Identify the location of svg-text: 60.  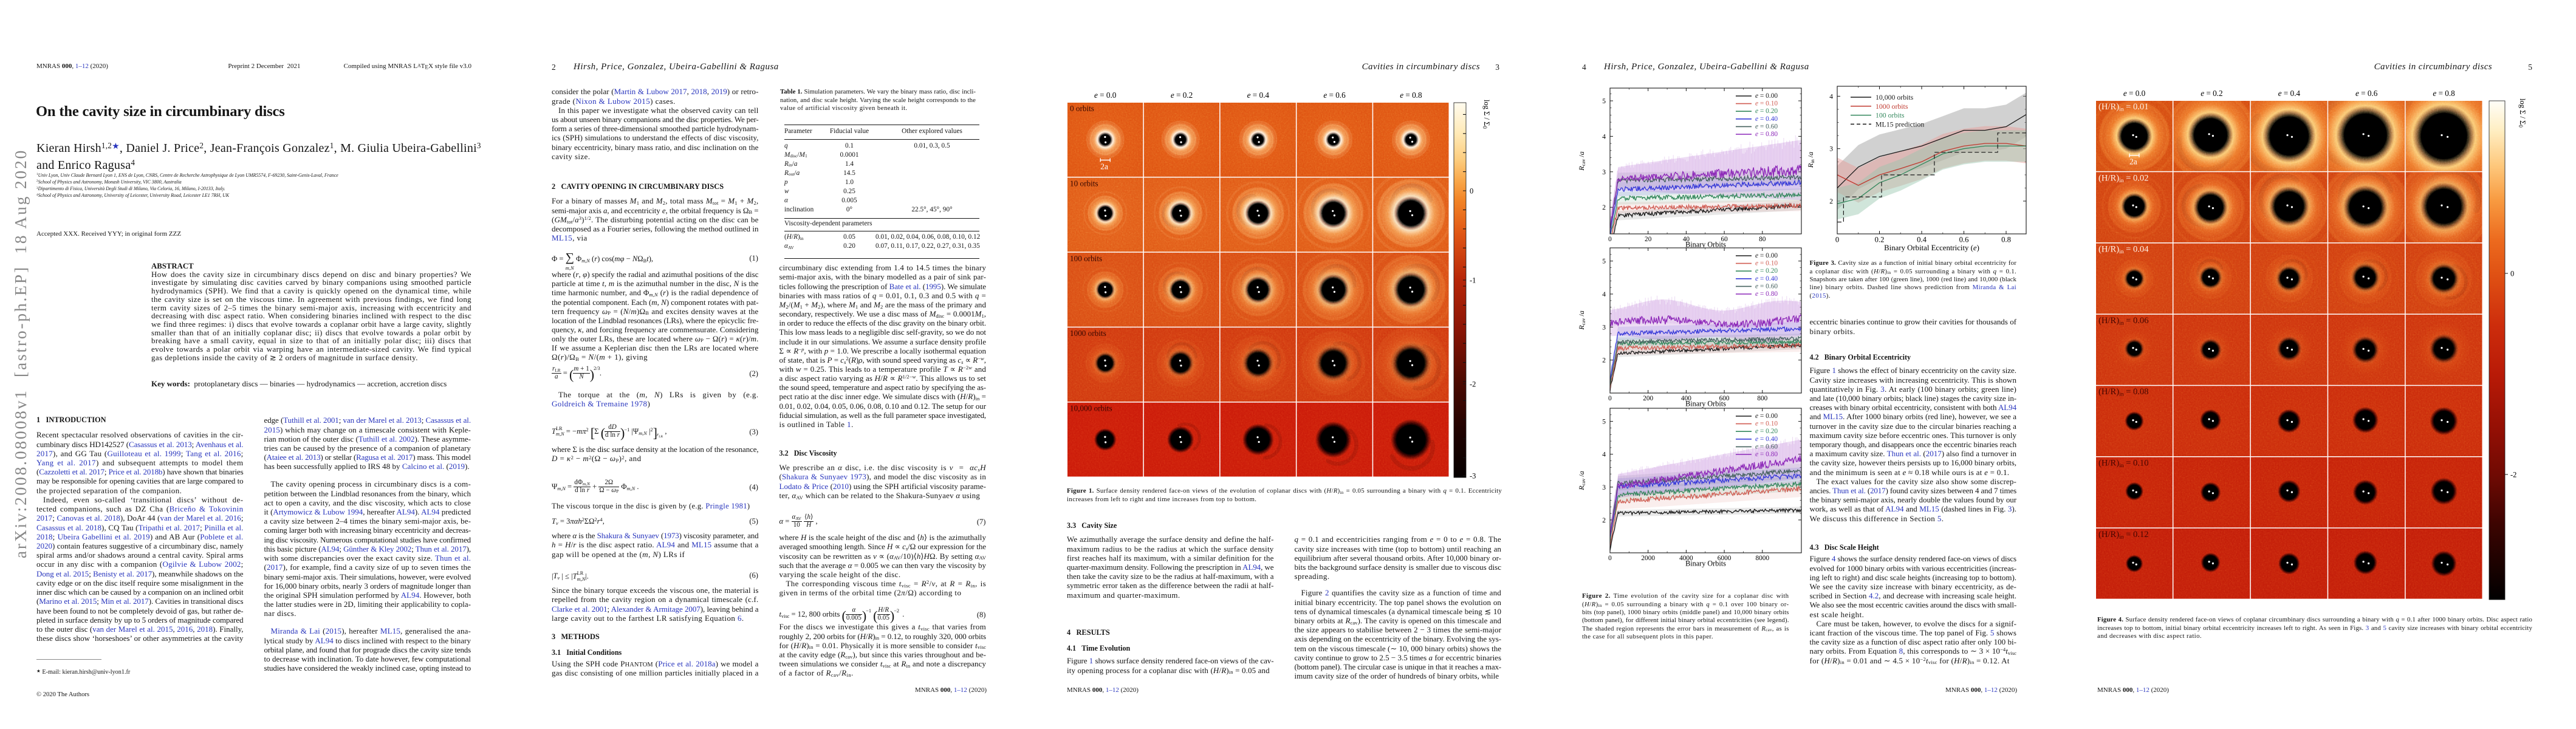
(1724, 240).